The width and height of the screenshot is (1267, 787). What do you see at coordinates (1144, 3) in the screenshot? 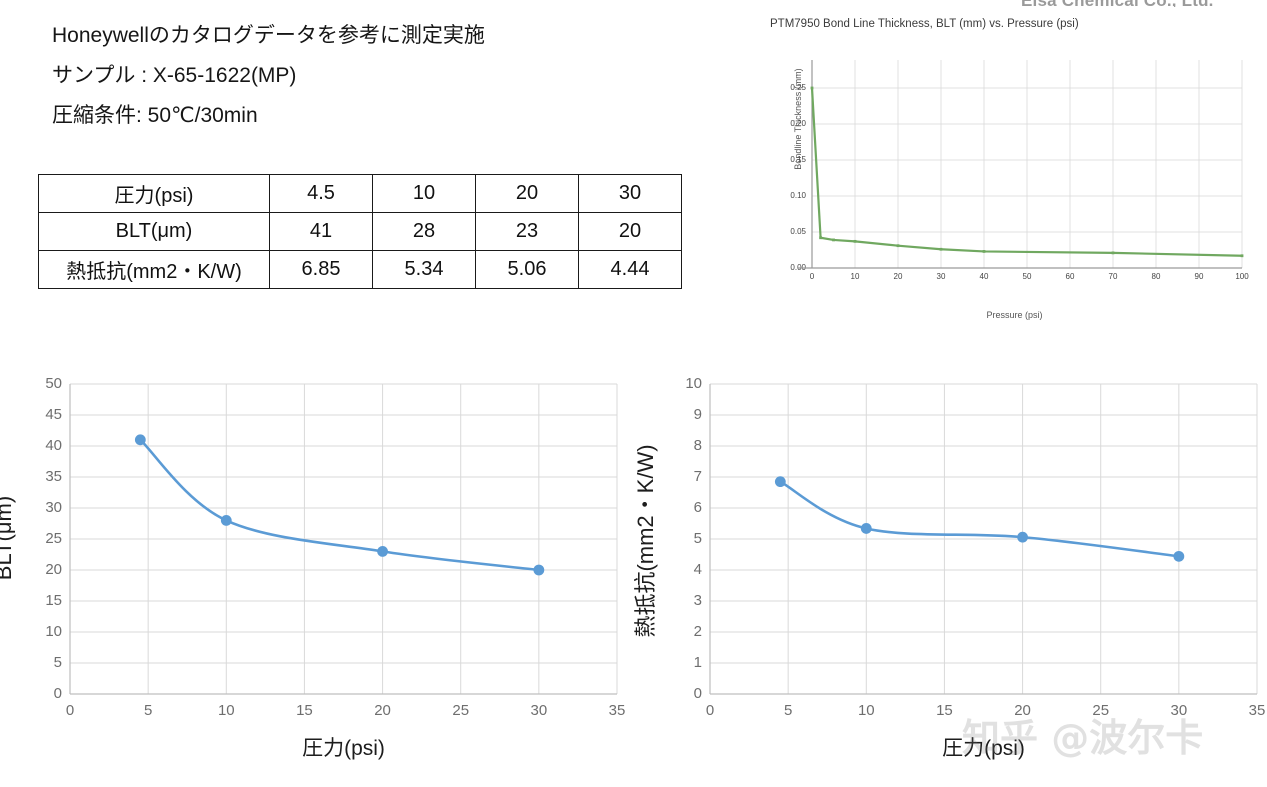
I see `company-name-text: Eisa Chemical Co., Ltd.` at bounding box center [1144, 3].